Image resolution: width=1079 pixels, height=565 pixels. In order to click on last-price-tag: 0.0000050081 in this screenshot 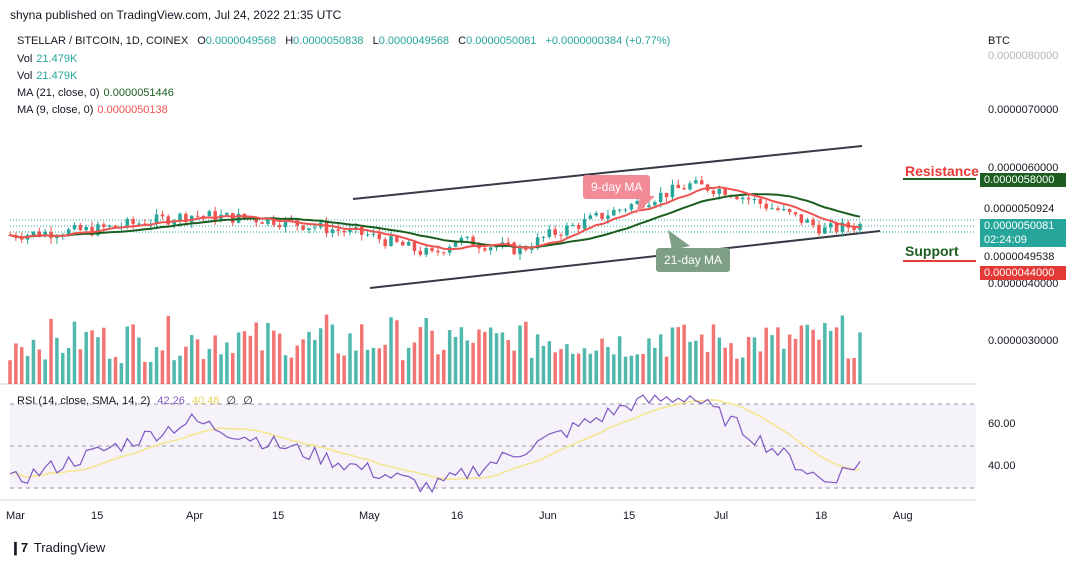, I will do `click(1023, 226)`.